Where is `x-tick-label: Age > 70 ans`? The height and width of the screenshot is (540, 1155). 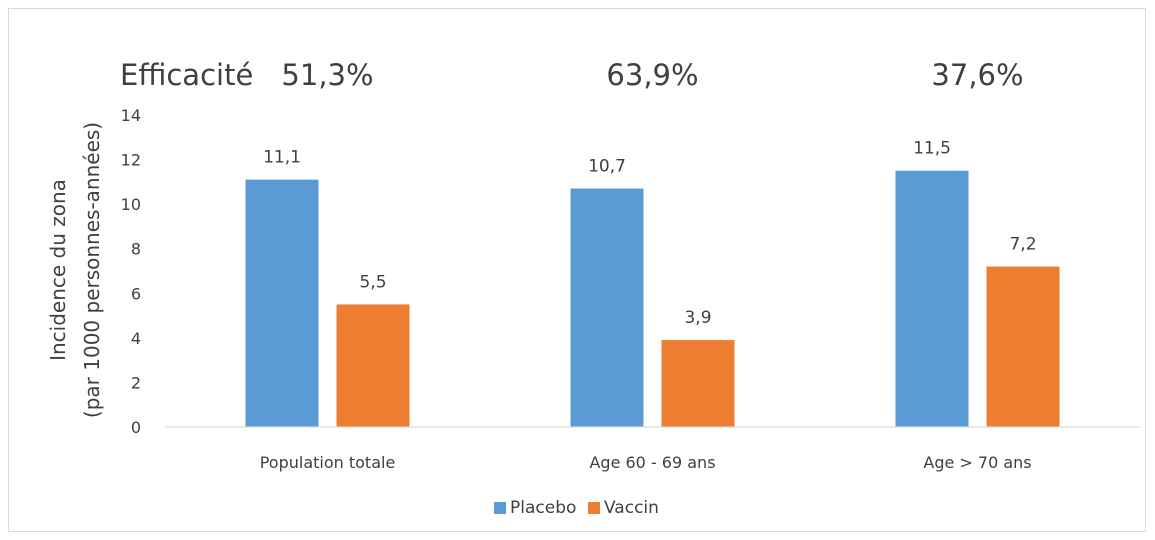
x-tick-label: Age > 70 ans is located at coordinates (977, 462).